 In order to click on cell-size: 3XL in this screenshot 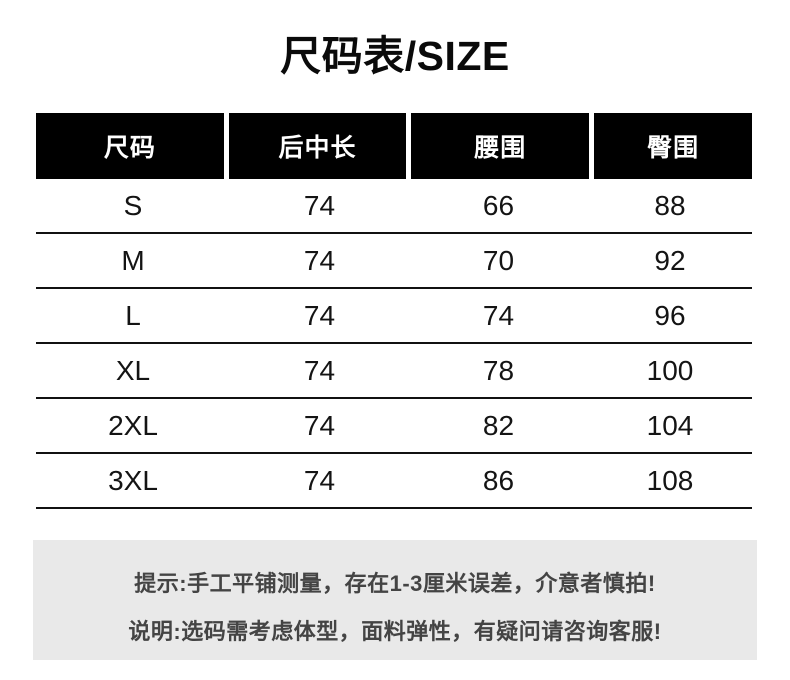, I will do `click(133, 480)`.